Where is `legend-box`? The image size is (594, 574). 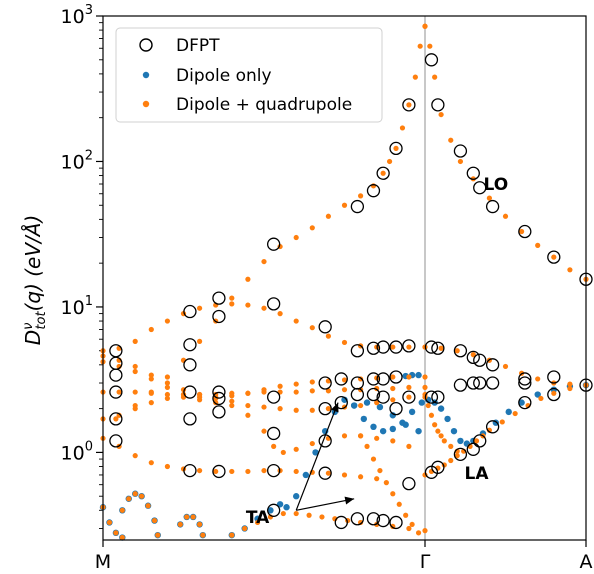
legend-box is located at coordinates (249, 75).